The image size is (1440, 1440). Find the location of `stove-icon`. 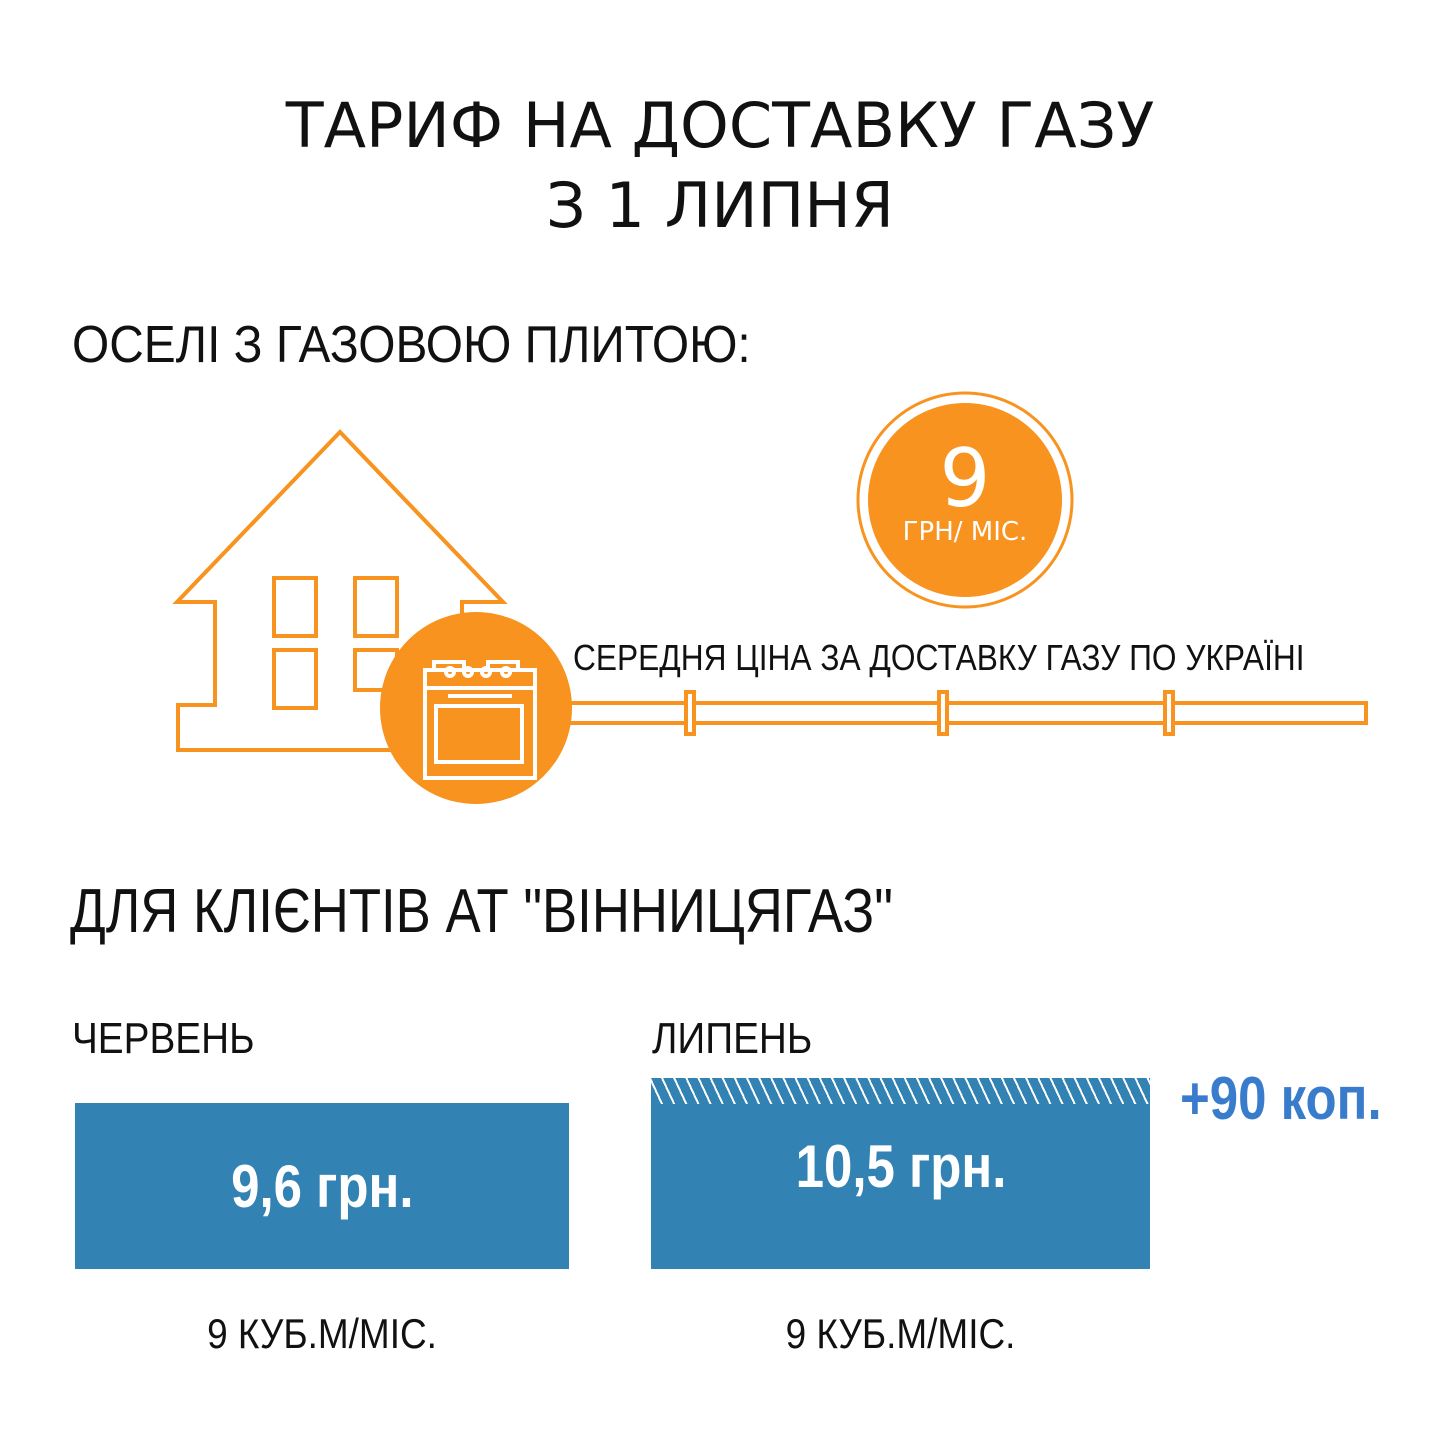

stove-icon is located at coordinates (480, 720).